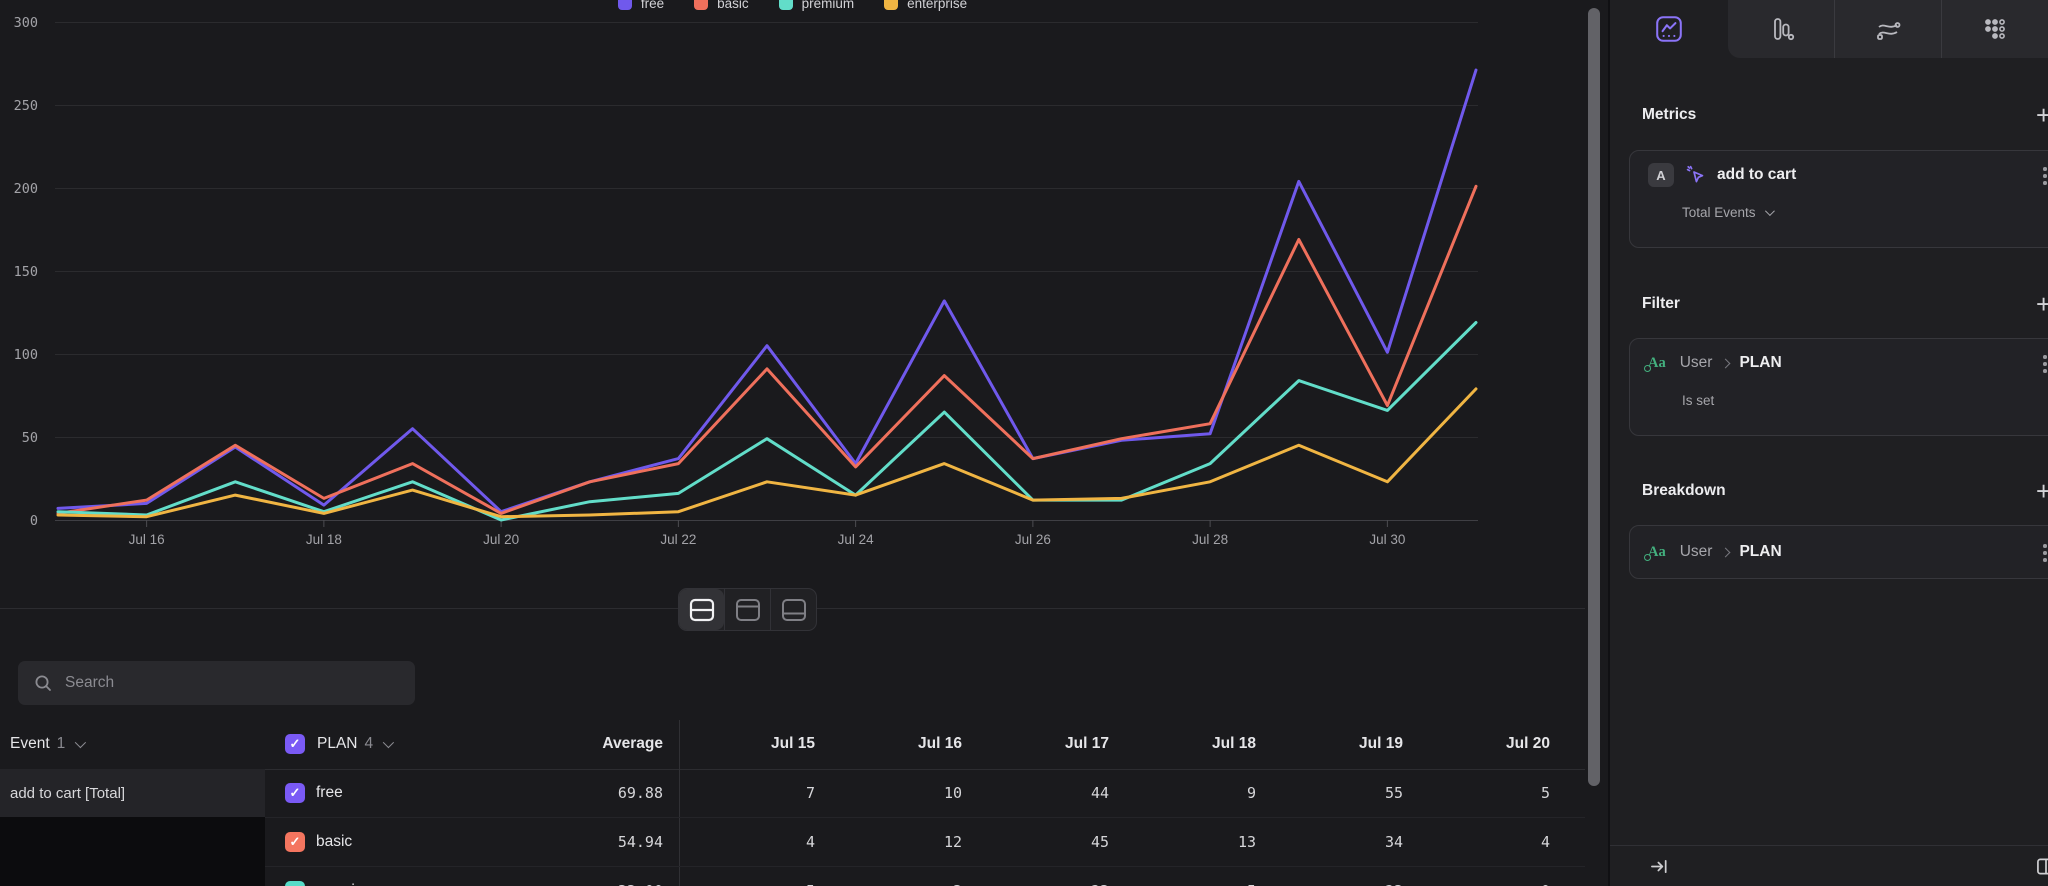  Describe the element at coordinates (1033, 539) in the screenshot. I see `x-axis-label: Jul 26` at that location.